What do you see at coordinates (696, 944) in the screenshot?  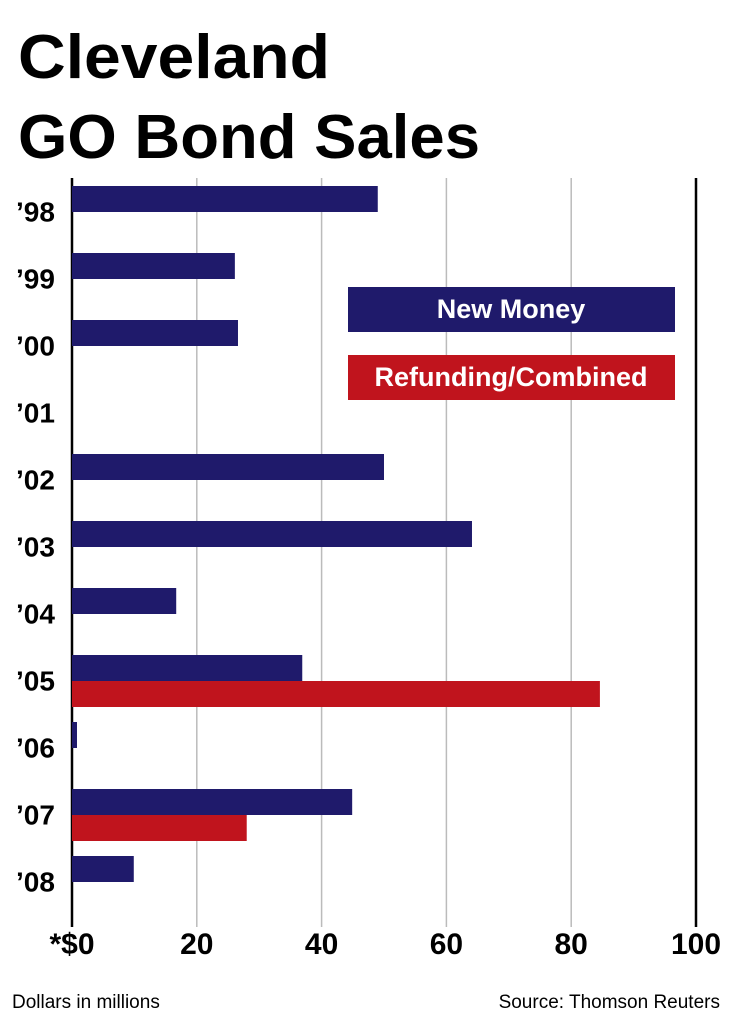 I see `x-tick-label: 100` at bounding box center [696, 944].